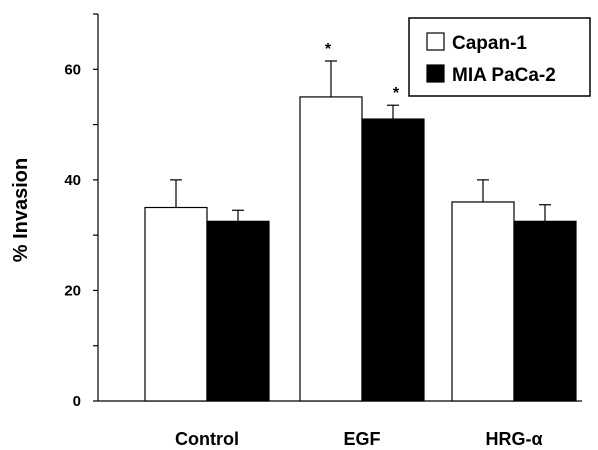 The image size is (598, 450). I want to click on x-category-label: EGF, so click(361, 439).